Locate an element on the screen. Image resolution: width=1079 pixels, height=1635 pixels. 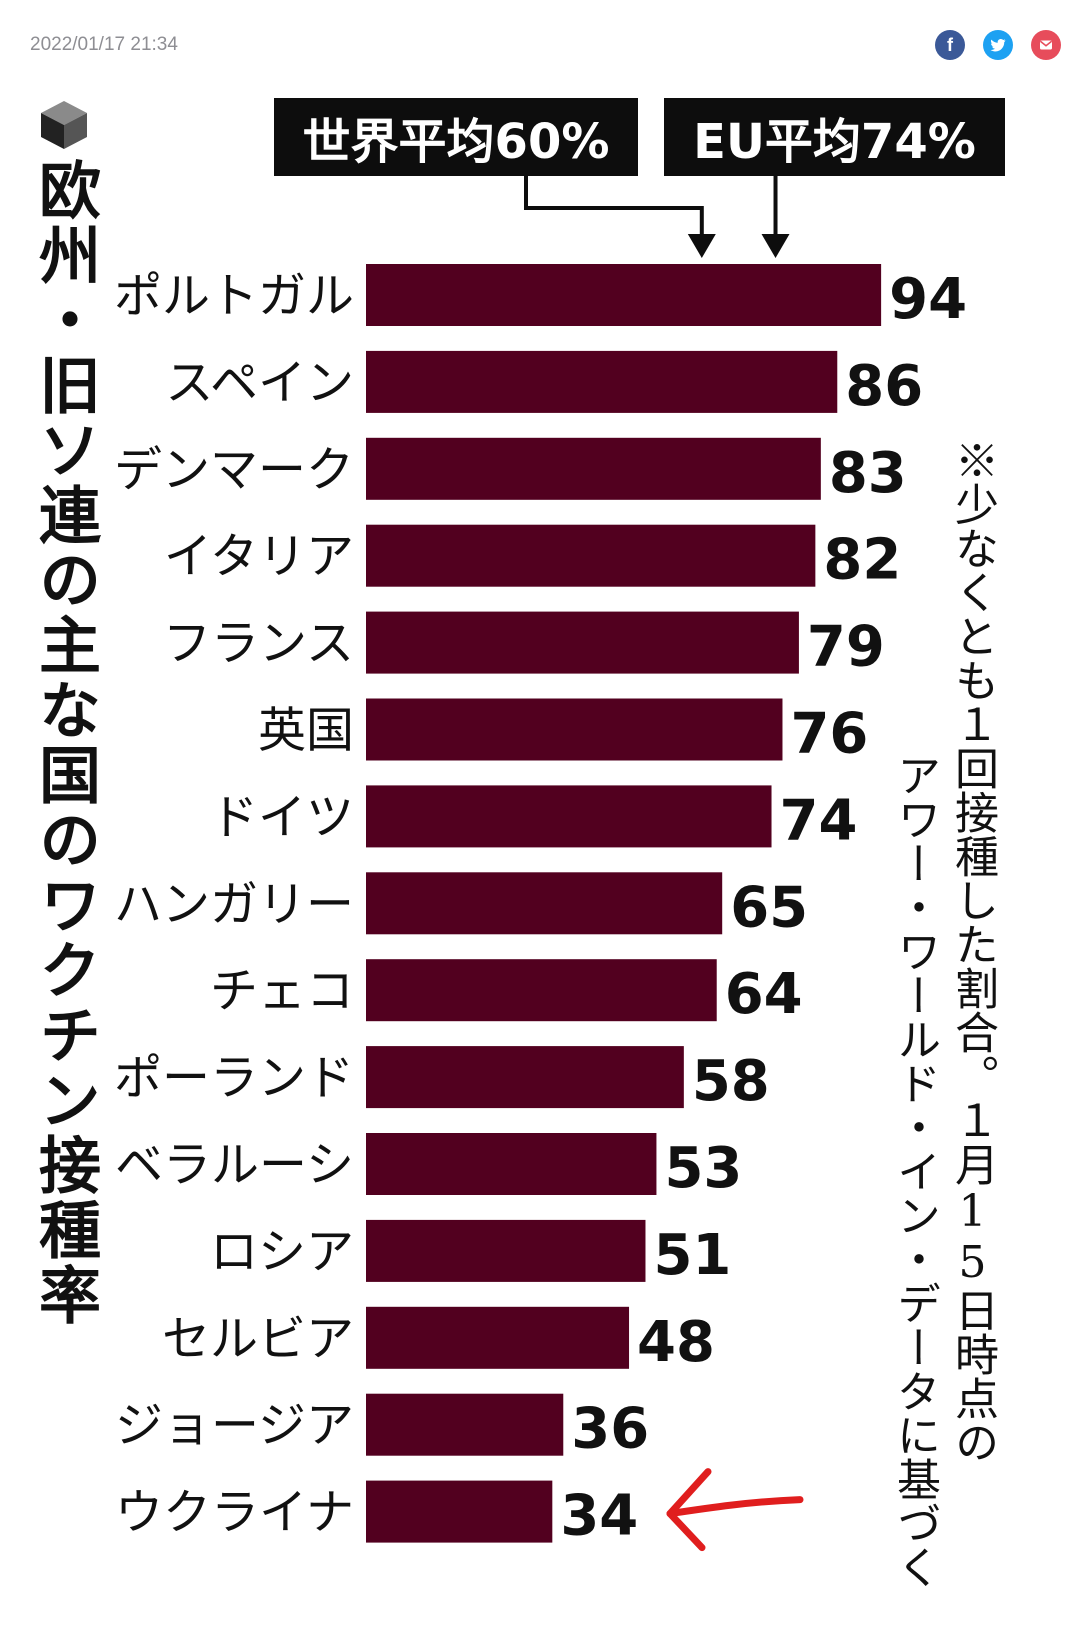
eu-average-text: EU平均74% is located at coordinates (834, 142).